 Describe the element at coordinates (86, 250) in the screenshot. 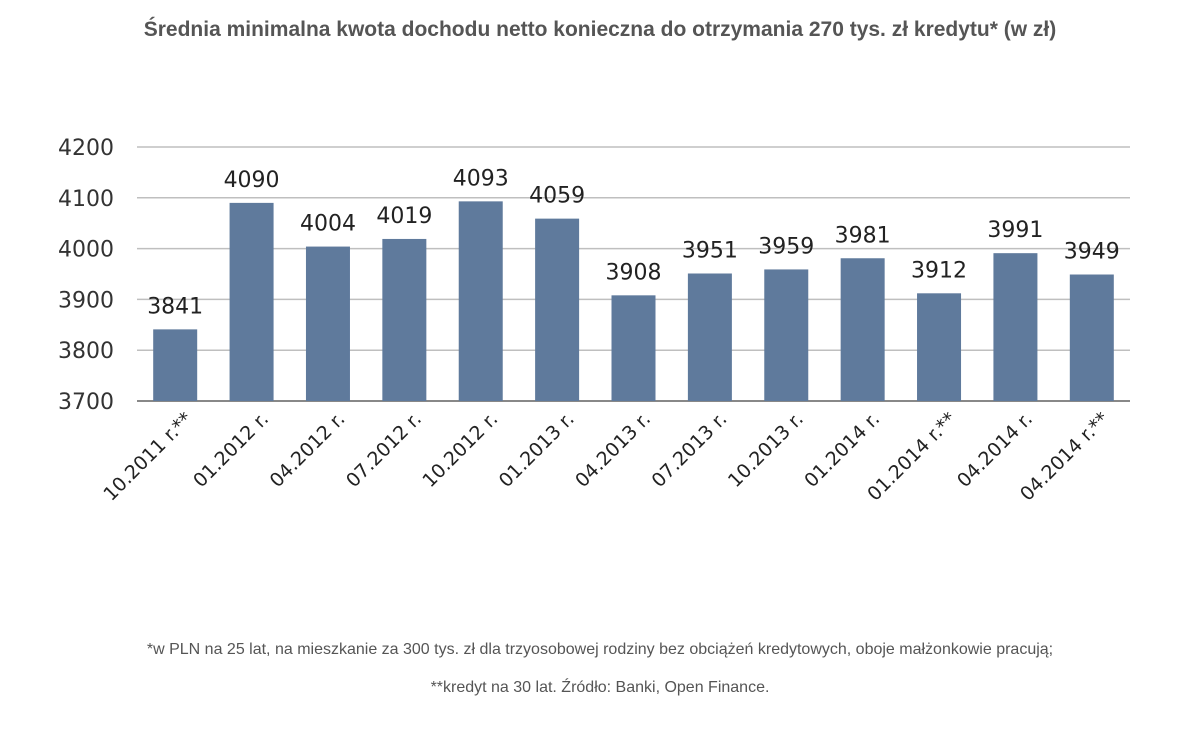

I see `y-tick-label: 4000` at that location.